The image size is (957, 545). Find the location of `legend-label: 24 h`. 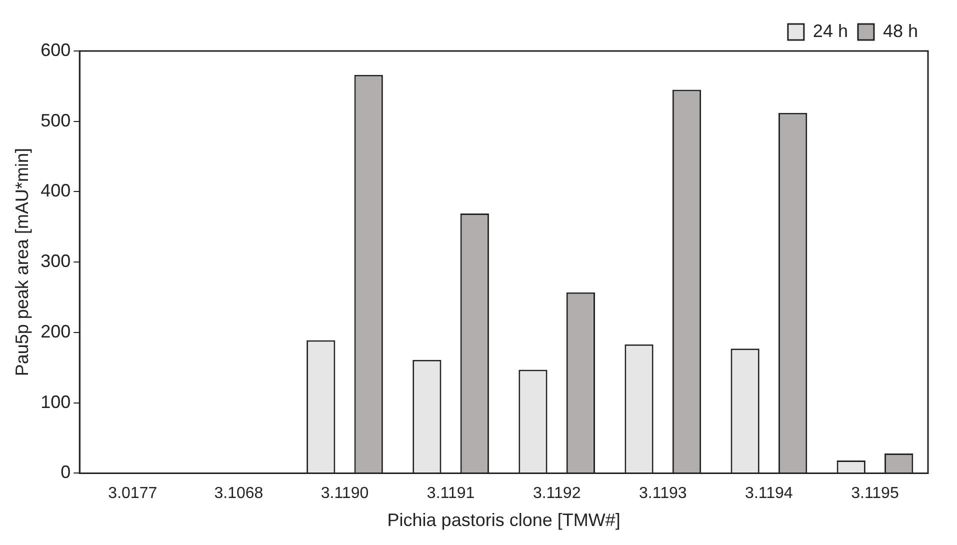

legend-label: 24 h is located at coordinates (830, 30).